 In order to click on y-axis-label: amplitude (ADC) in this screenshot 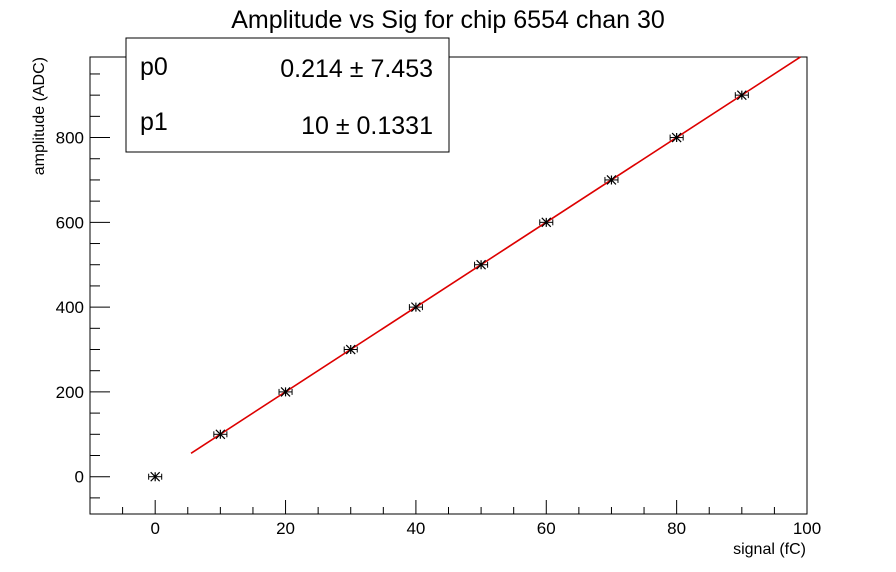, I will do `click(39, 116)`.